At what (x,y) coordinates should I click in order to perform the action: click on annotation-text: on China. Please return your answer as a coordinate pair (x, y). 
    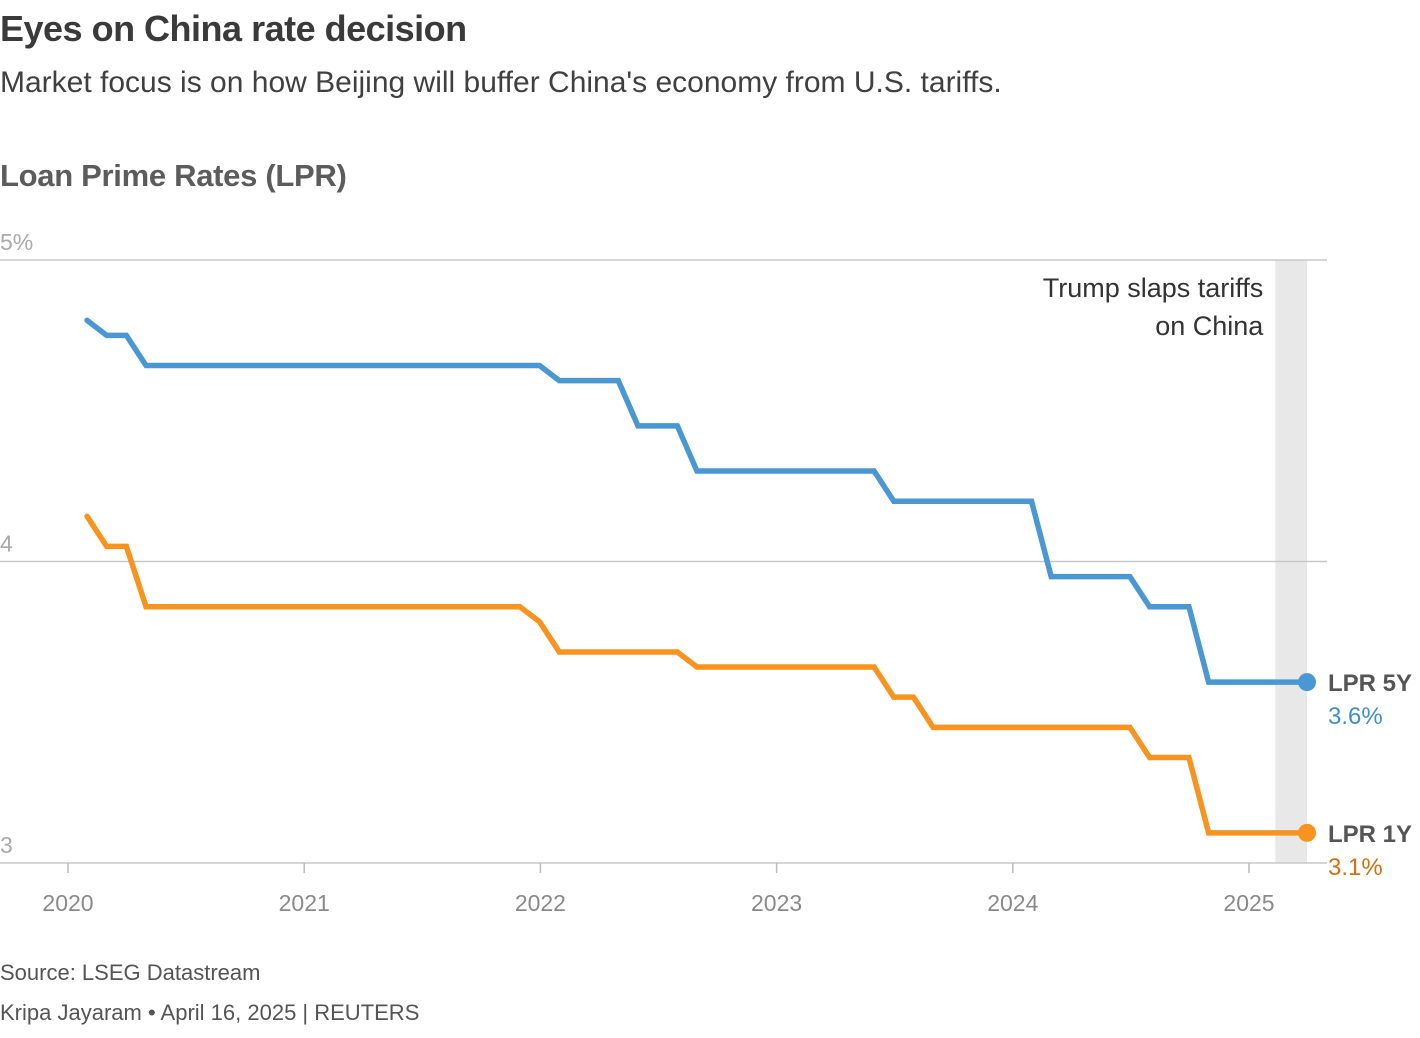
    Looking at the image, I should click on (1209, 326).